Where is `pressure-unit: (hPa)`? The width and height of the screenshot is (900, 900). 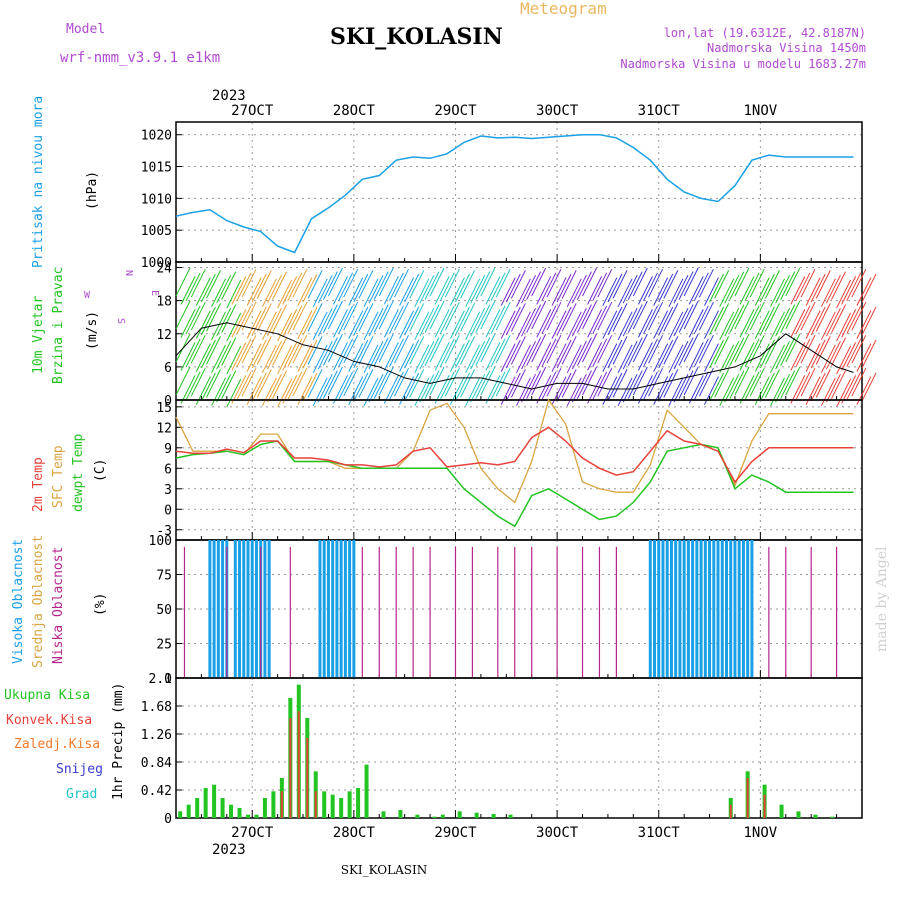
pressure-unit: (hPa) is located at coordinates (92, 190).